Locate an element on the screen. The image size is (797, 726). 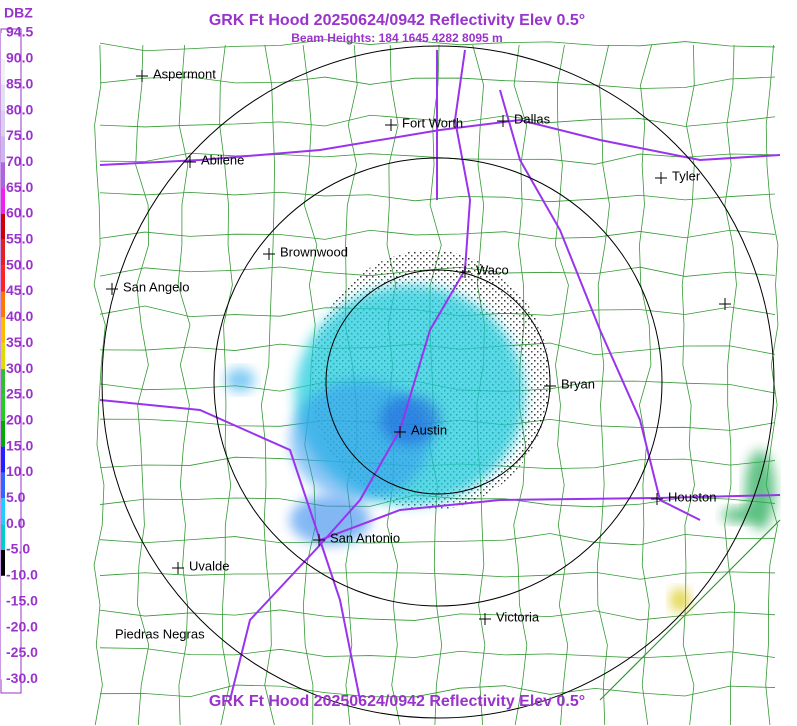
city-label: Victoria is located at coordinates (518, 616).